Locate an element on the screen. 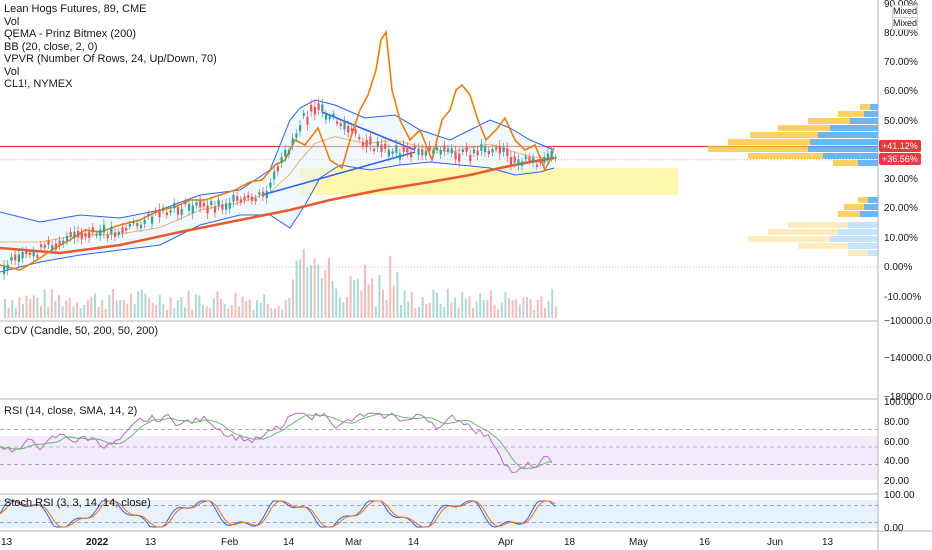 The image size is (932, 550). legend-qema: QEMA - Prinz Bitmex (200) is located at coordinates (70, 34).